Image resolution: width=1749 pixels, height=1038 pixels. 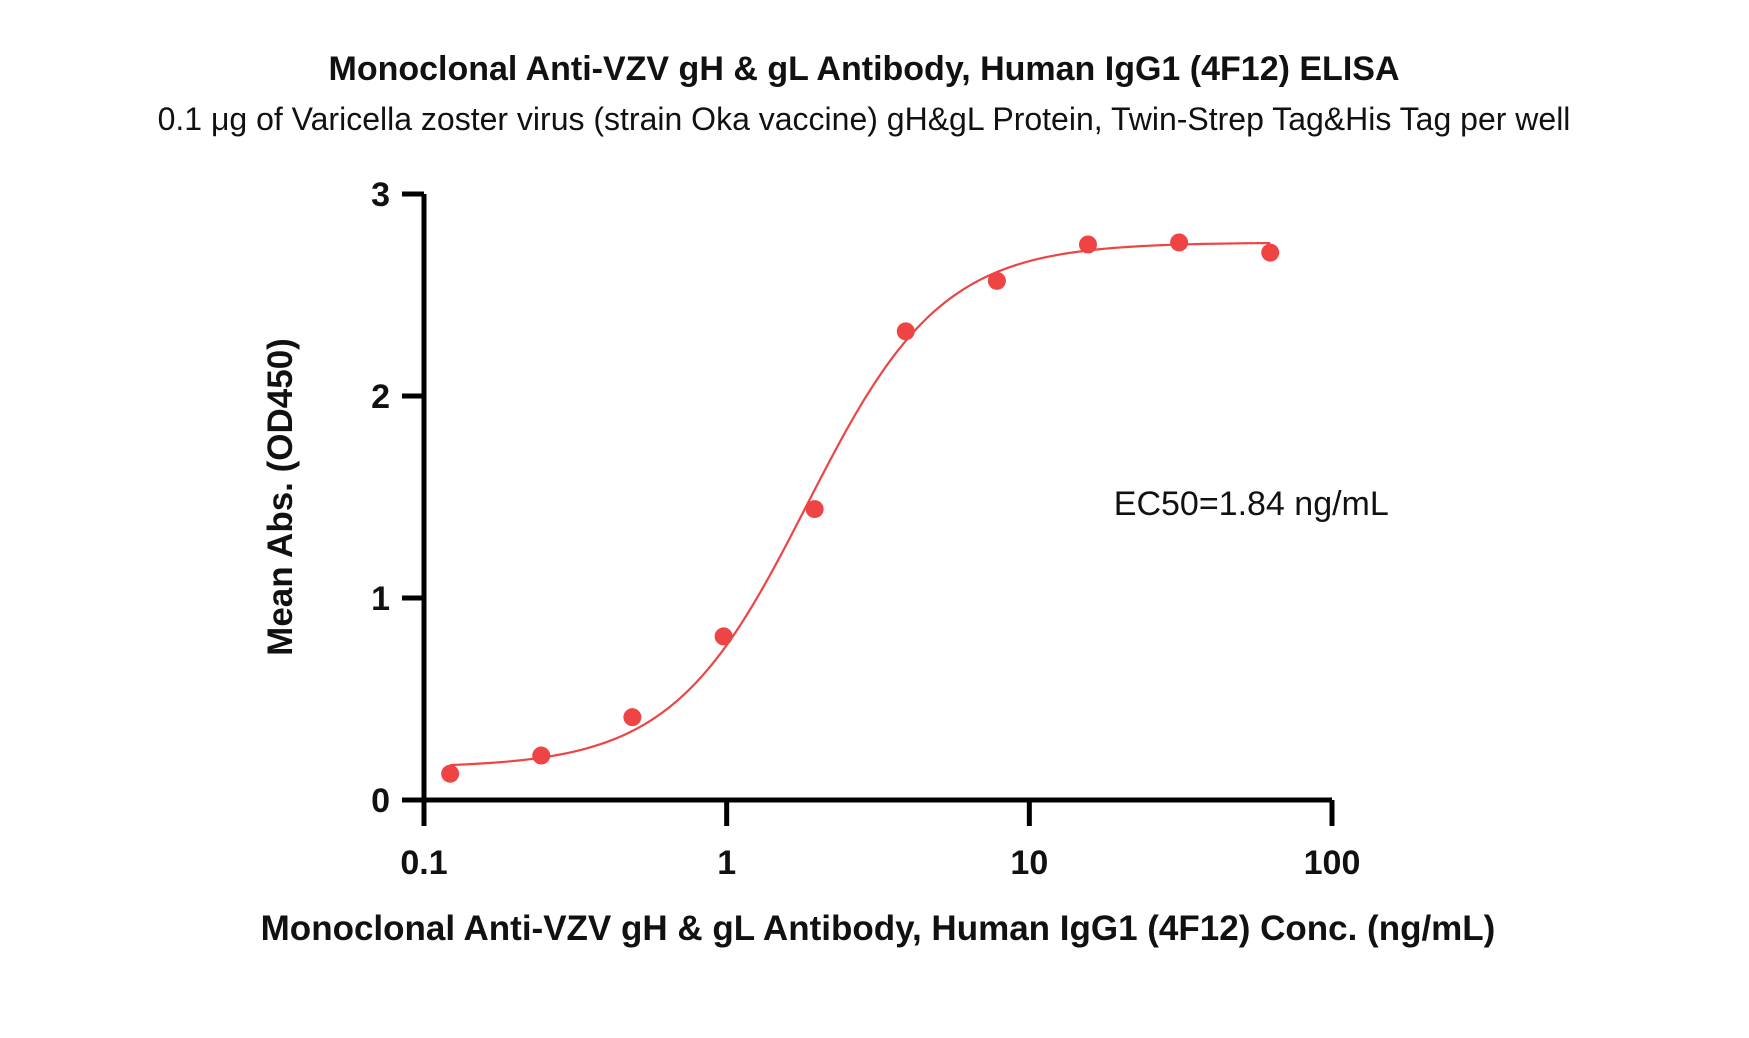 What do you see at coordinates (280, 497) in the screenshot?
I see `y-axis-label: Mean Abs. (OD450)` at bounding box center [280, 497].